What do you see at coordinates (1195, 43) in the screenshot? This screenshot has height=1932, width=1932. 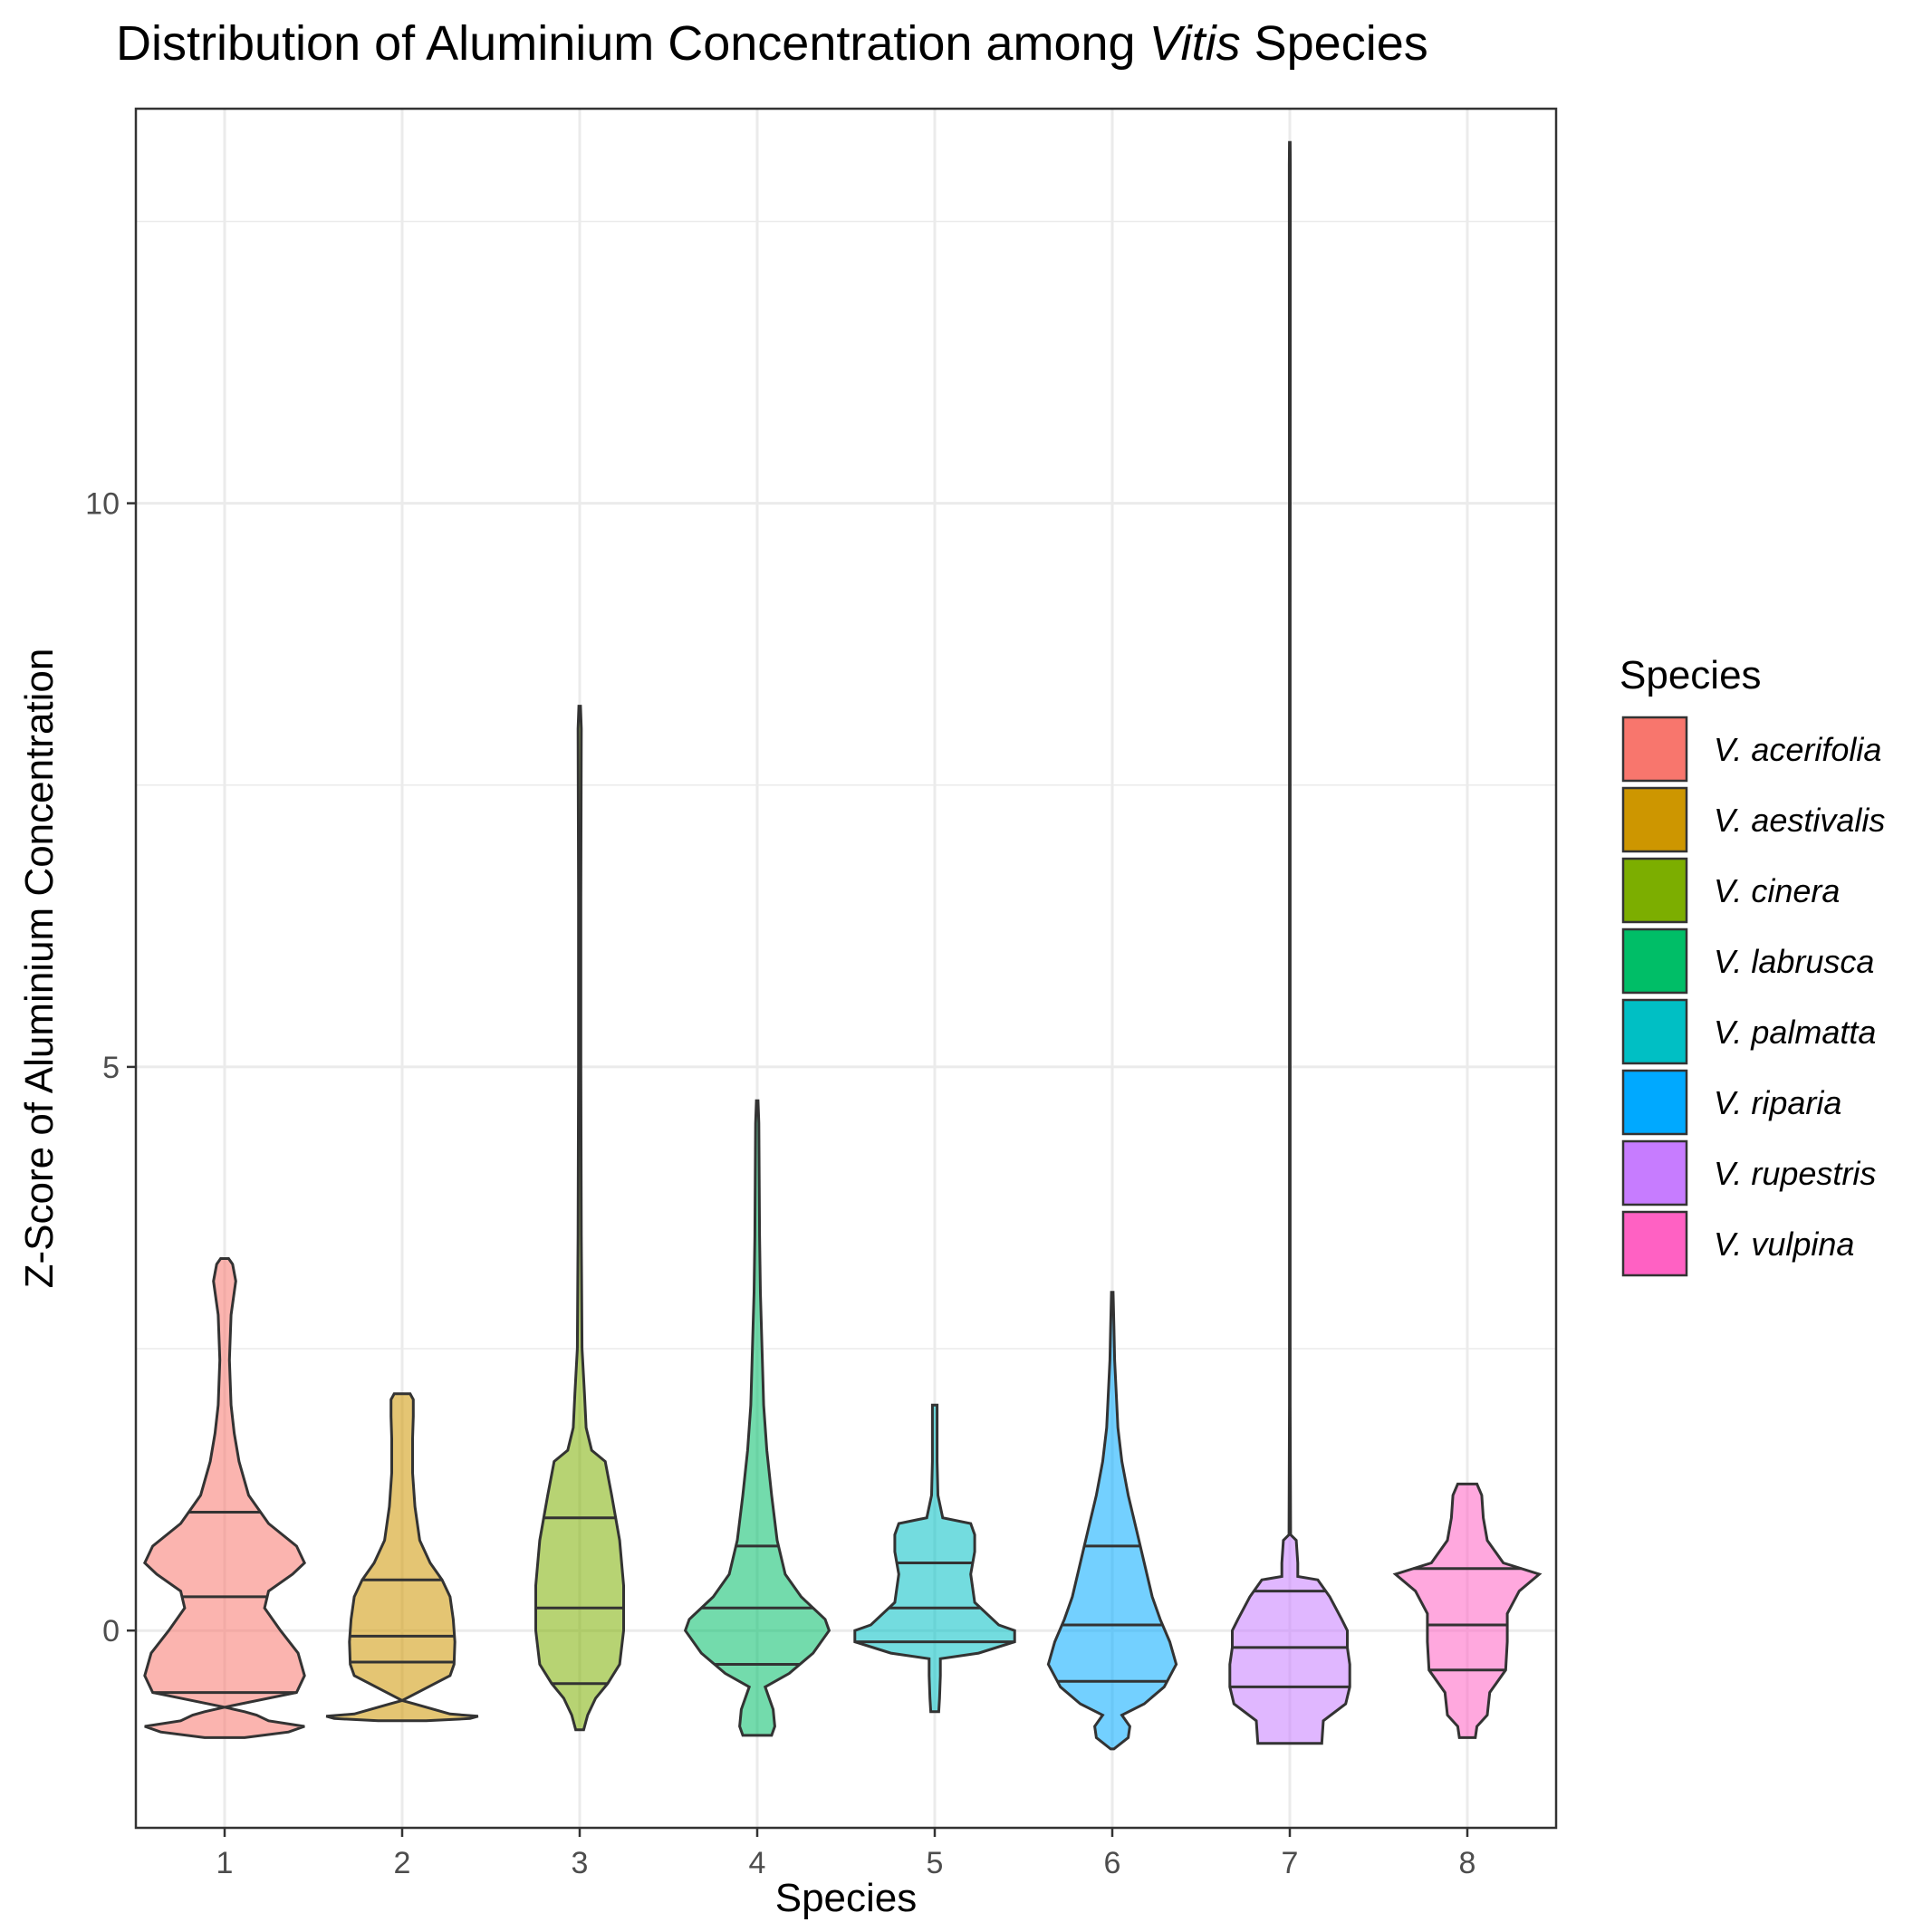 I see `chart-title-genus: Vitis` at bounding box center [1195, 43].